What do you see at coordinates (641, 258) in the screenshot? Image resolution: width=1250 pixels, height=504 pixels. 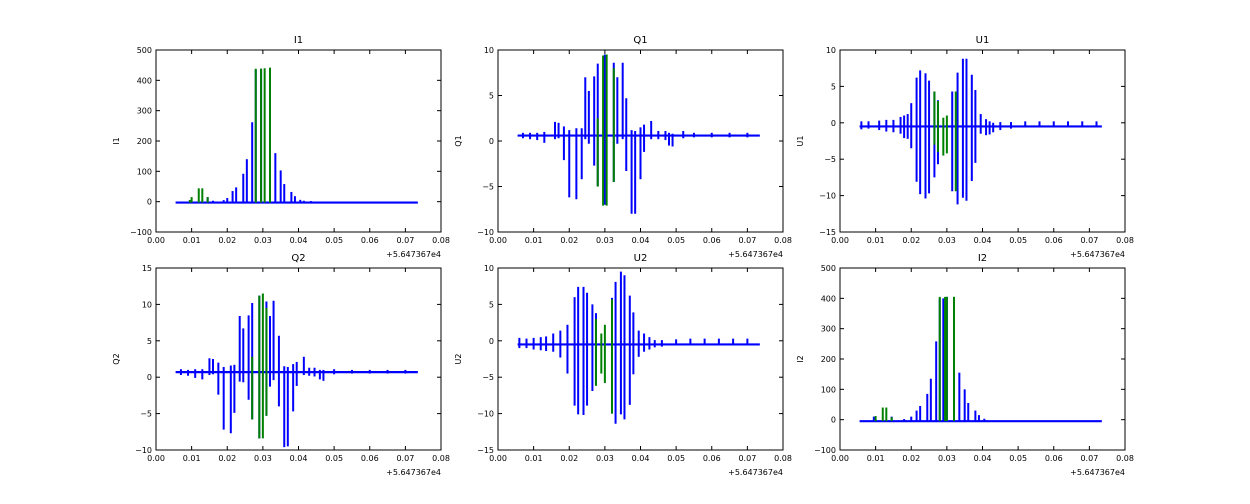 I see `chart-title: U2` at bounding box center [641, 258].